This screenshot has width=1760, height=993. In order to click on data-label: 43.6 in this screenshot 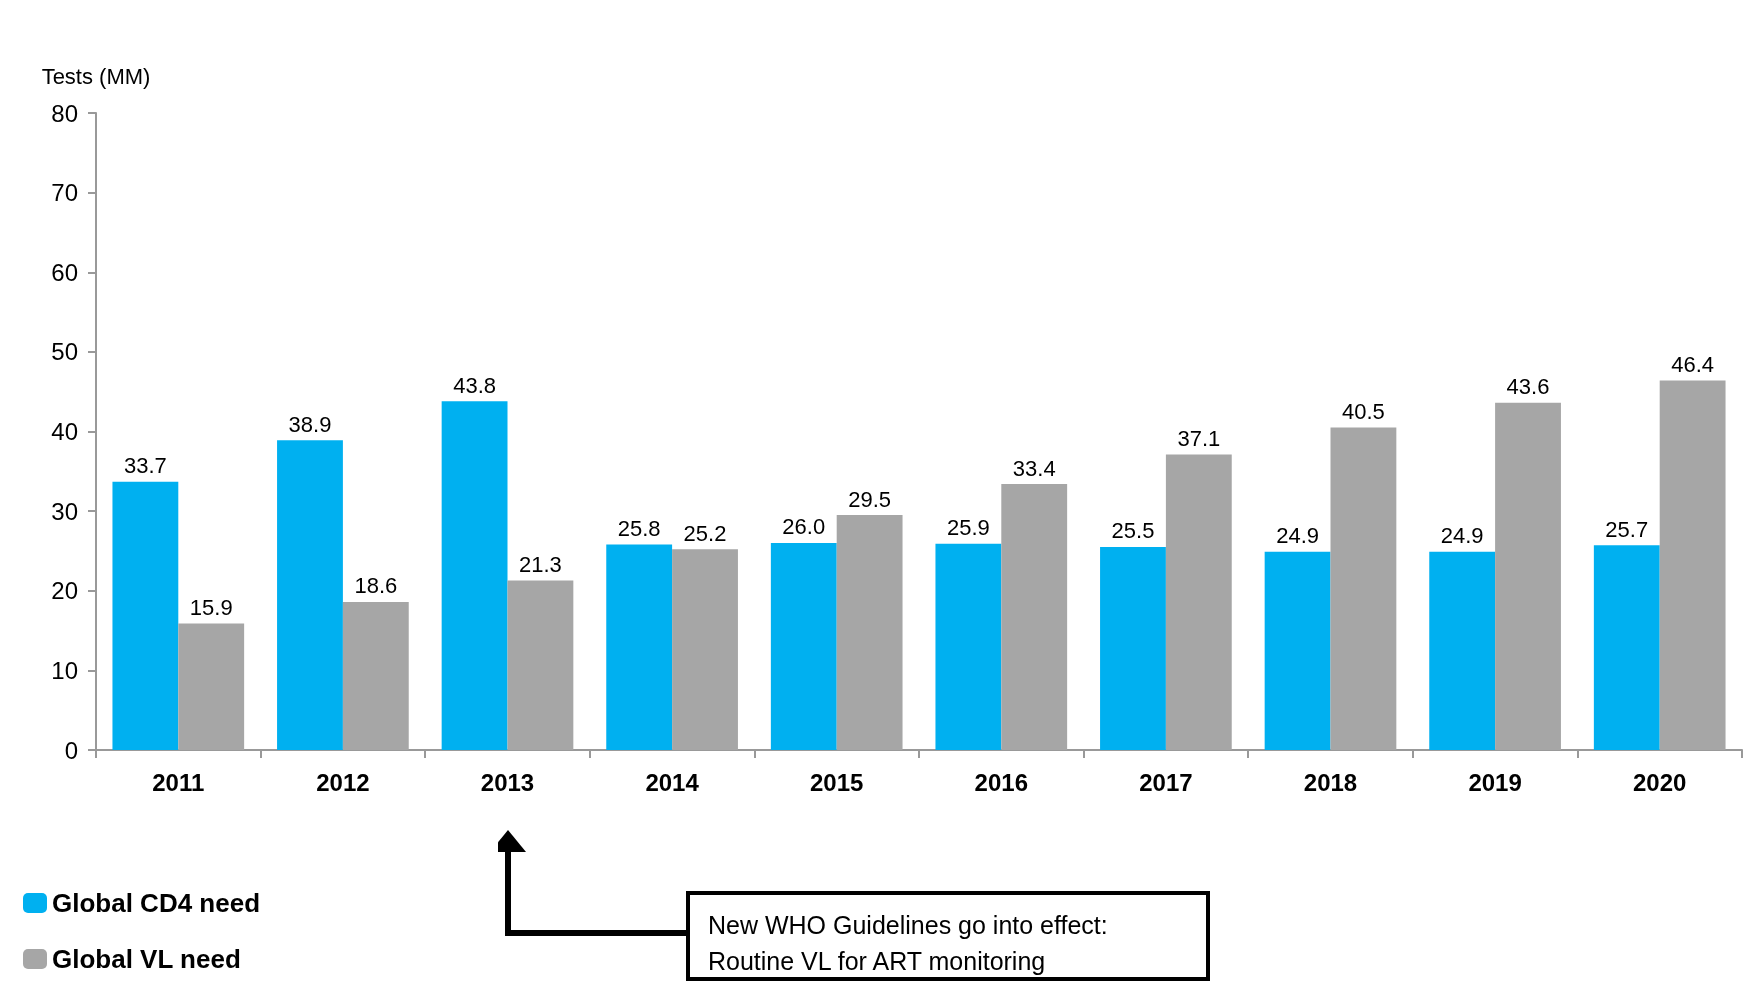, I will do `click(1528, 387)`.